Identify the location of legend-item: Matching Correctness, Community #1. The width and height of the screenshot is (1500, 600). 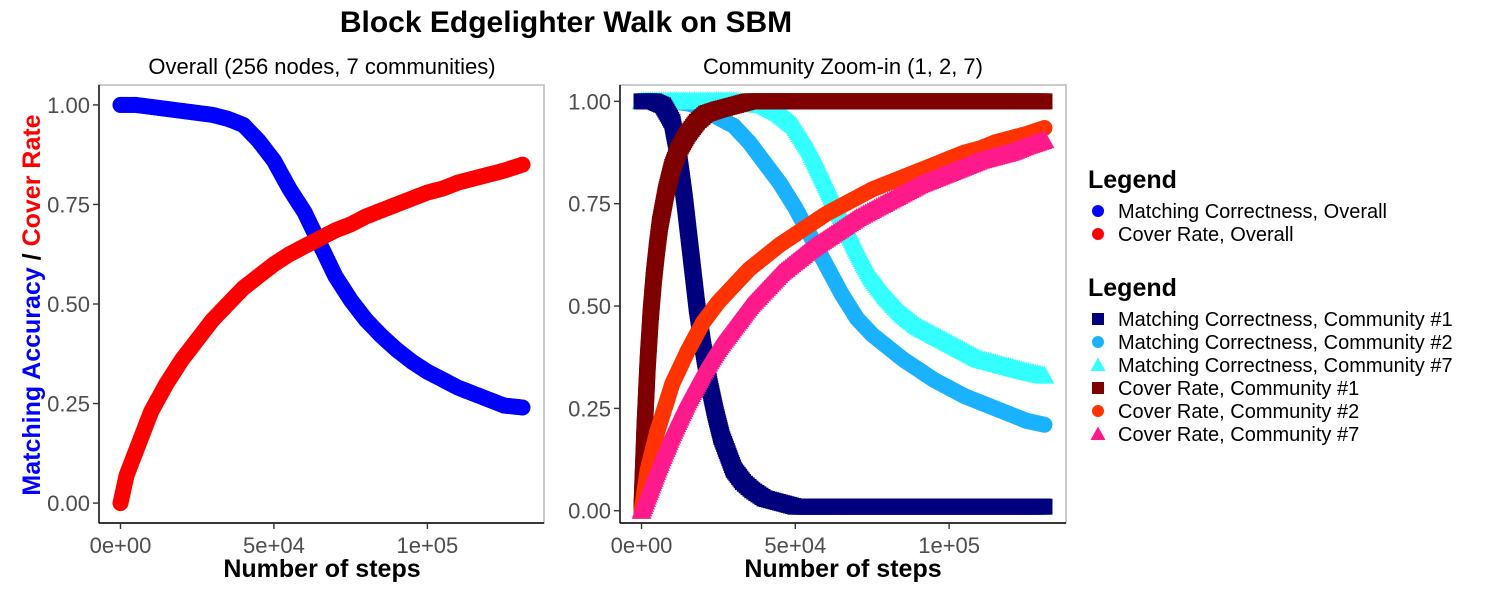
(1272, 320).